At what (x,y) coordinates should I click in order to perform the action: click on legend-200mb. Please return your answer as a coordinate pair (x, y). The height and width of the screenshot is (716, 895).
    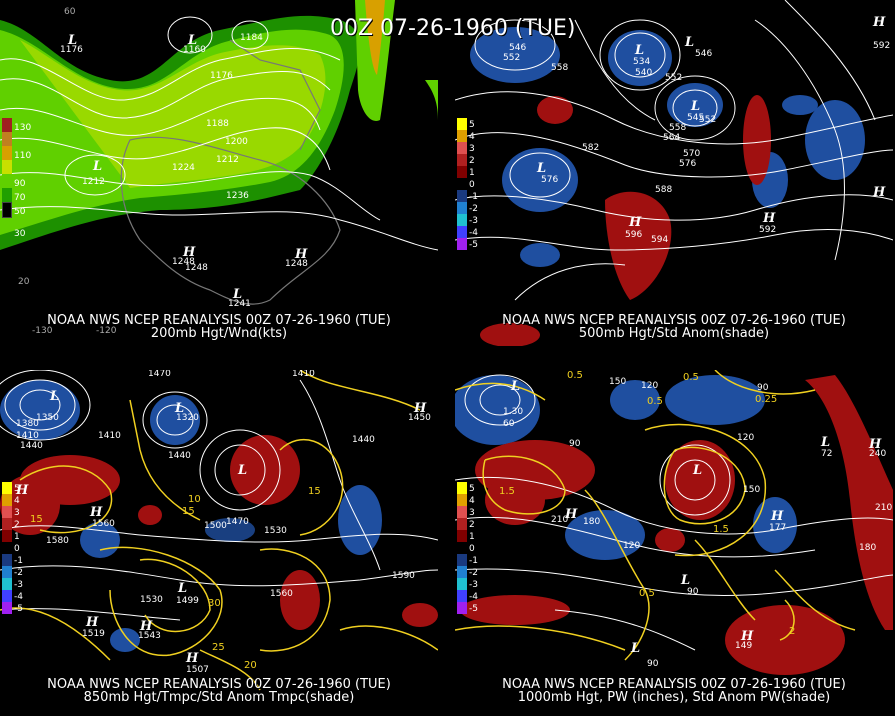
    Looking at the image, I should click on (7, 168).